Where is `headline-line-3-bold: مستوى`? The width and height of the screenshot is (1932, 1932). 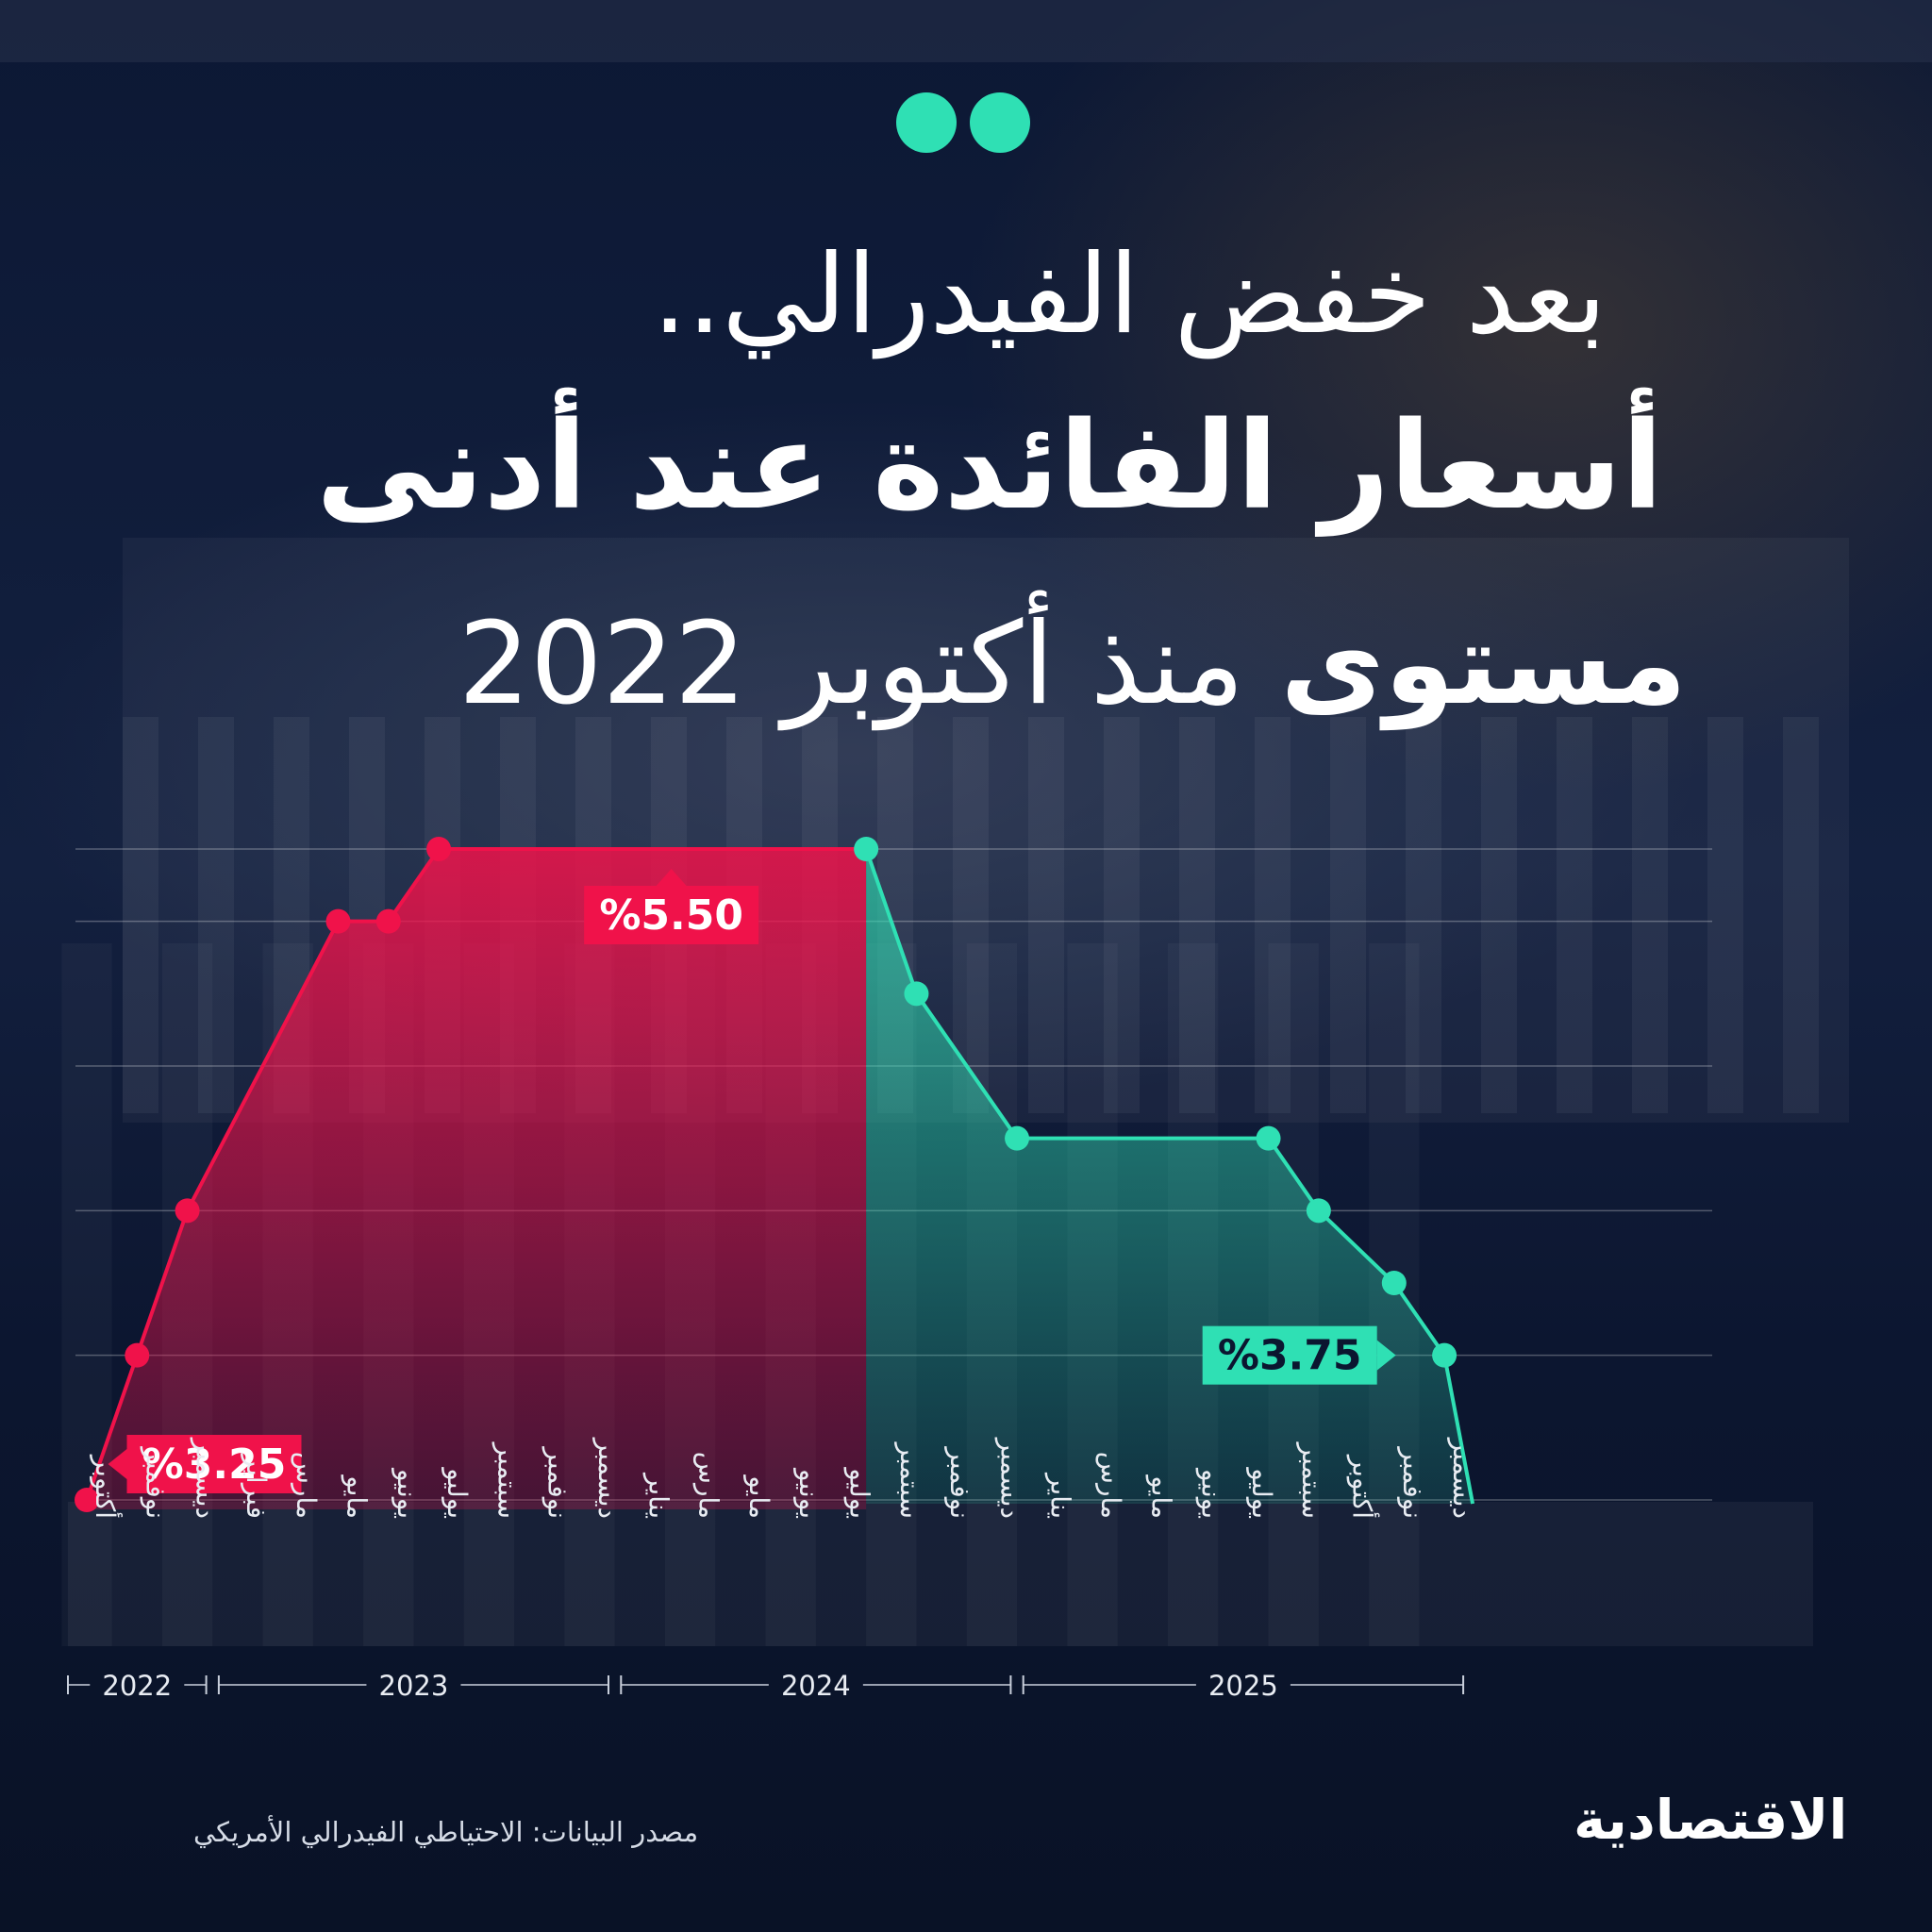 headline-line-3-bold: مستوى is located at coordinates (1483, 665).